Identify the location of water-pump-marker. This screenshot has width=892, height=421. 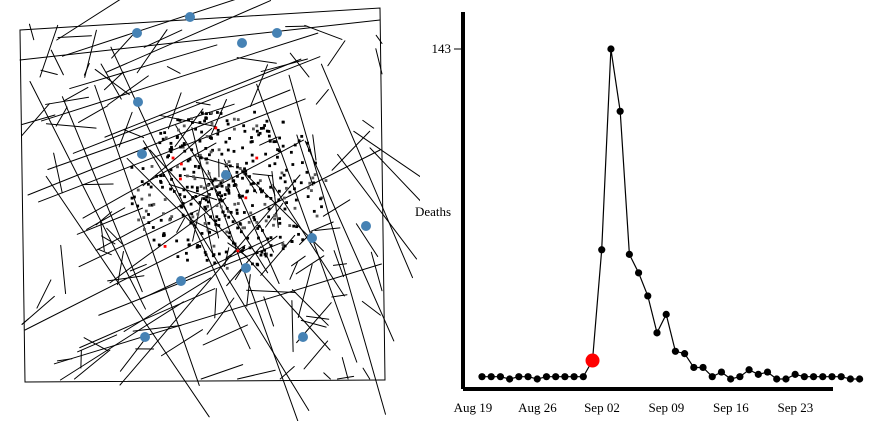
(312, 238).